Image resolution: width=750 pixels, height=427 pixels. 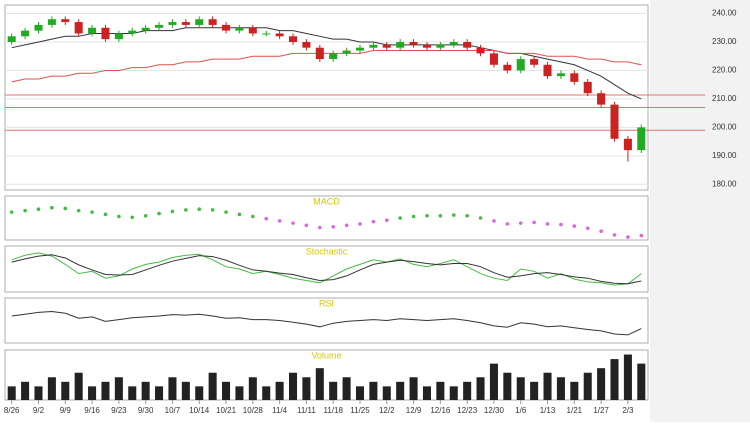 I want to click on y-tick-label: 180.00, so click(x=724, y=183).